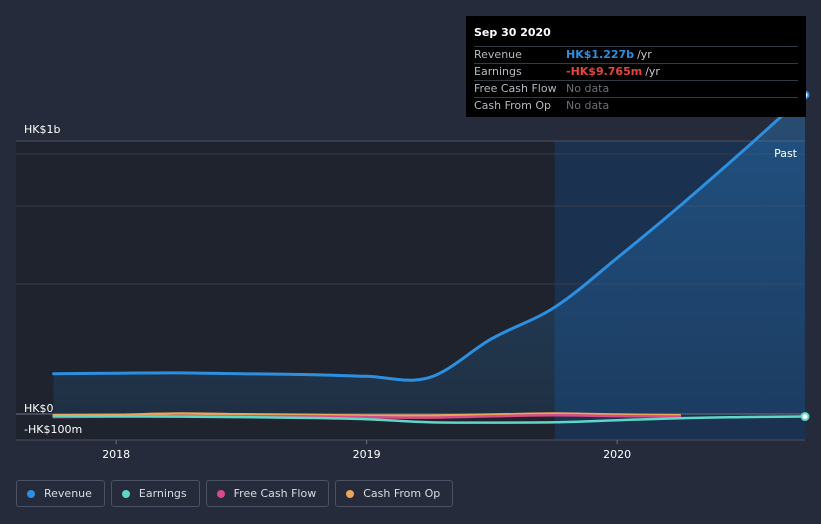 The height and width of the screenshot is (524, 821). Describe the element at coordinates (116, 454) in the screenshot. I see `x-tick-label: 2018` at that location.